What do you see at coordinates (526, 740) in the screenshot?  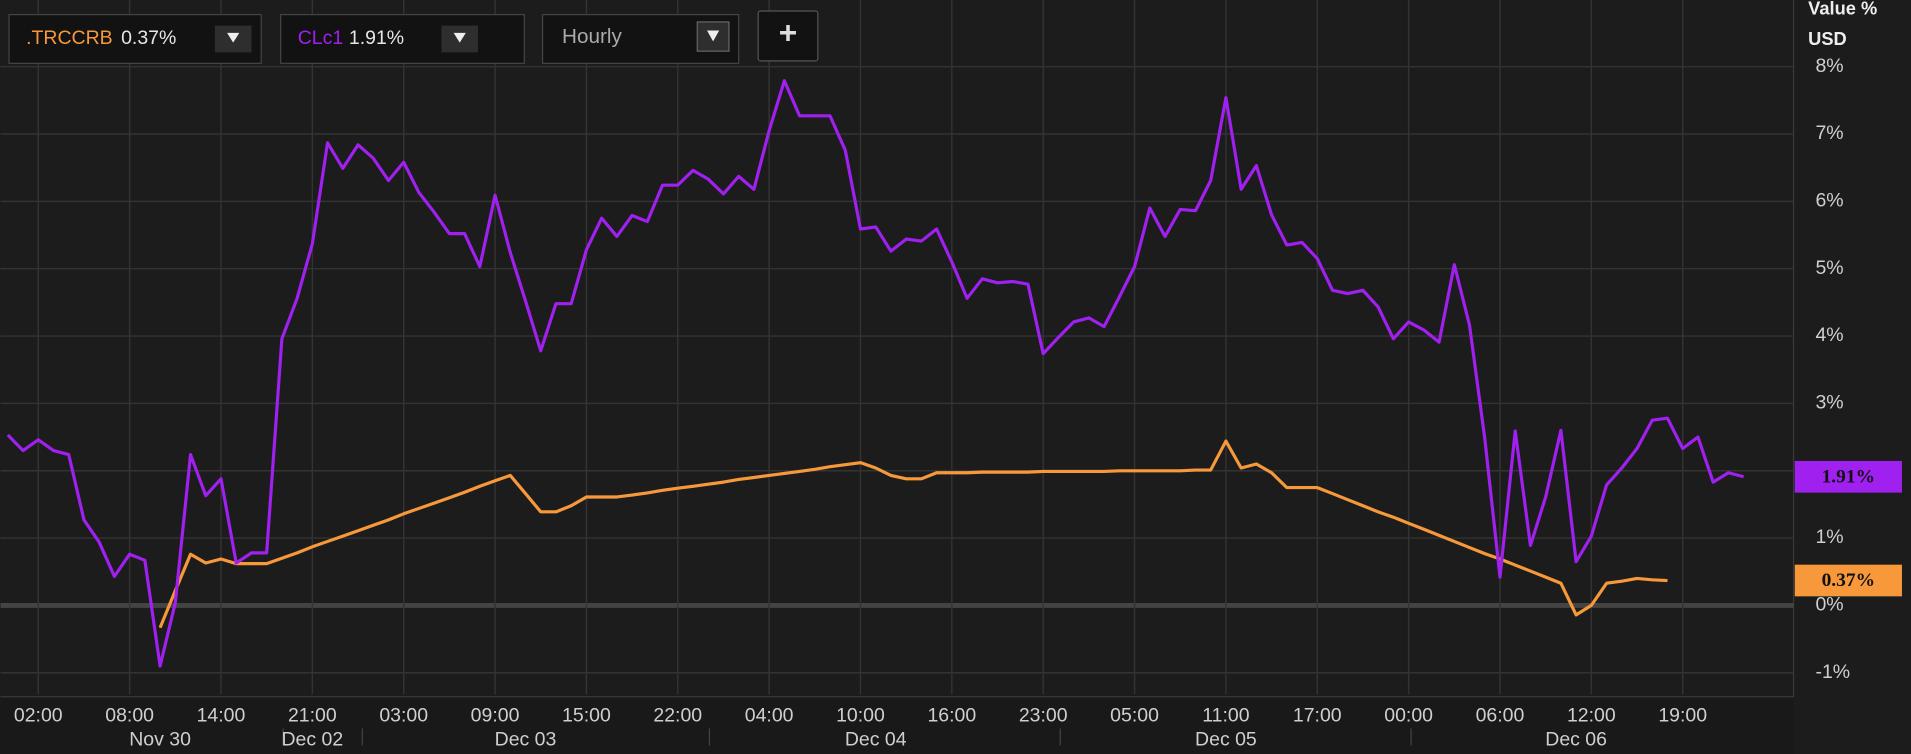 I see `date-label: Dec 03` at bounding box center [526, 740].